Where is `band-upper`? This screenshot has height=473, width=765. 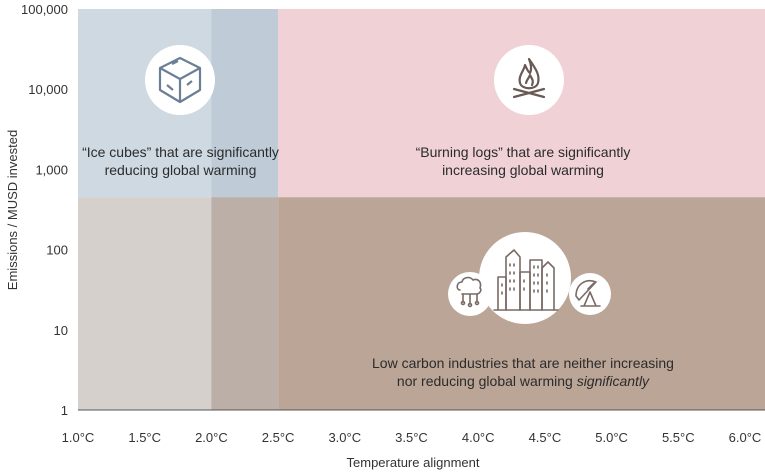
band-upper is located at coordinates (245, 103).